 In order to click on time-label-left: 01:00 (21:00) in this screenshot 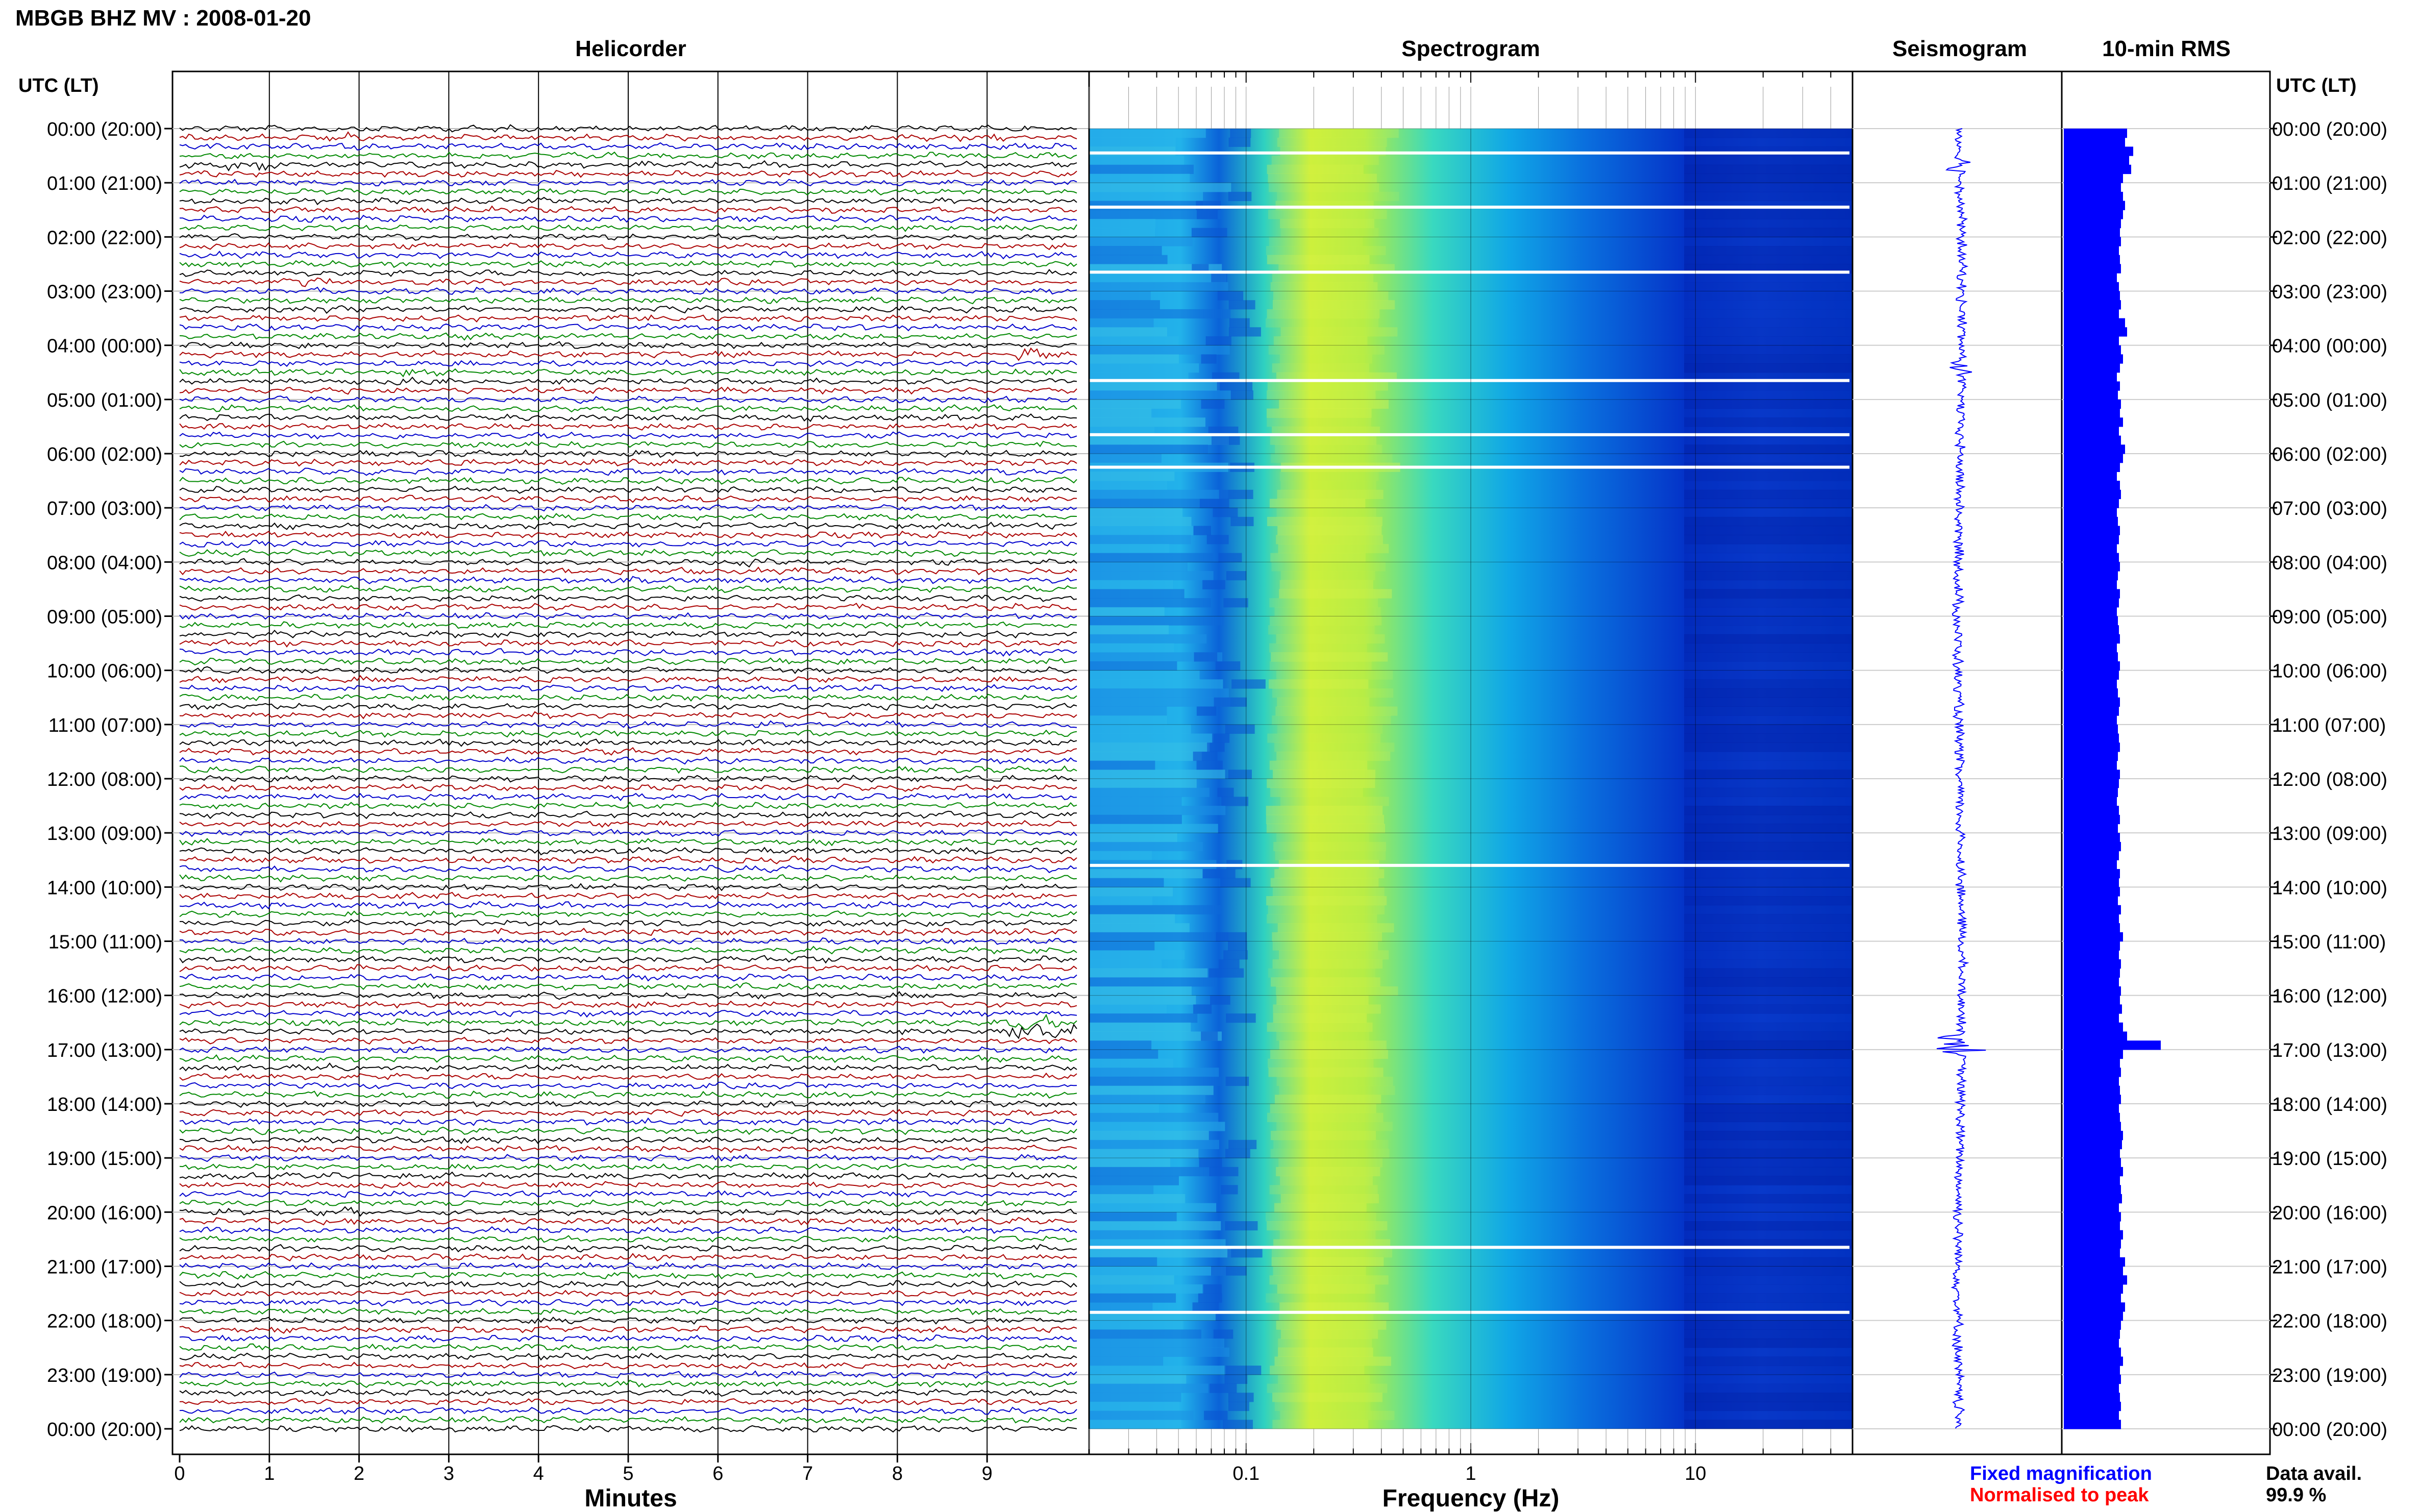, I will do `click(104, 183)`.